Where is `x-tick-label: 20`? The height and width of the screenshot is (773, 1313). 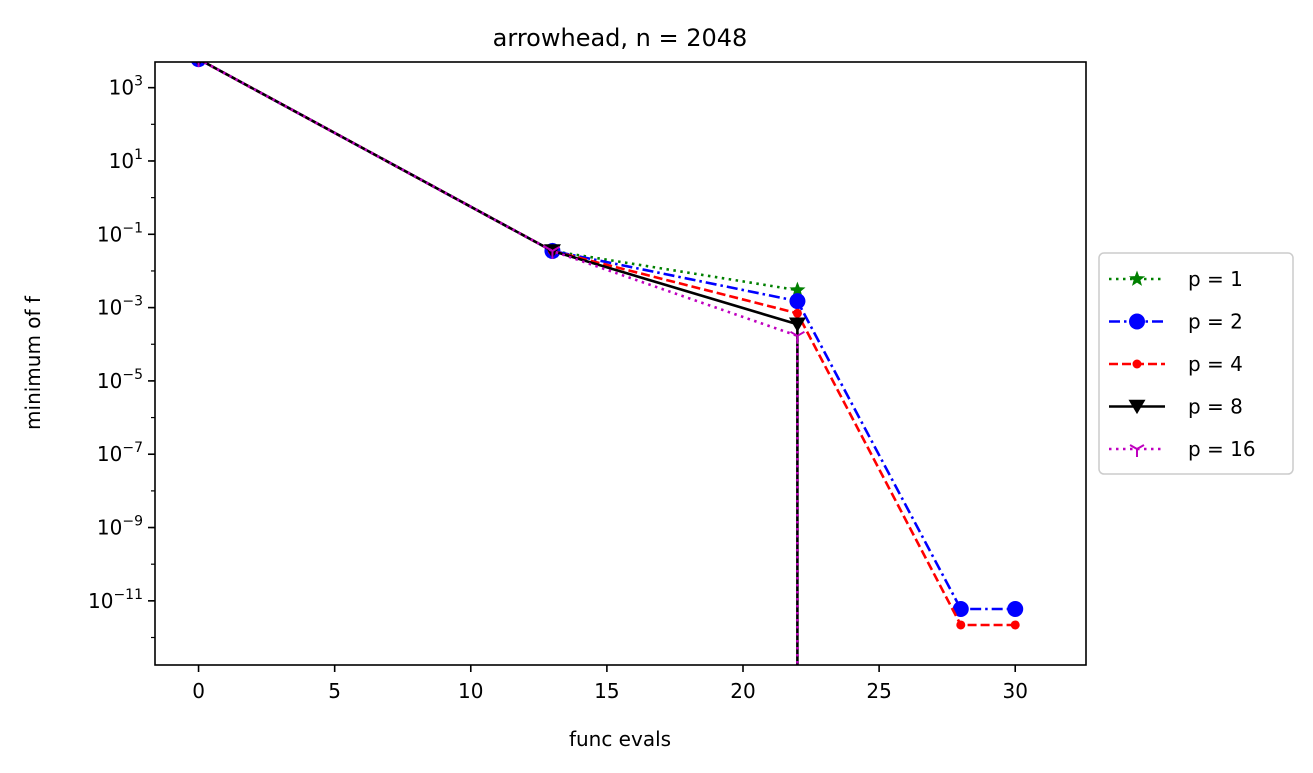 x-tick-label: 20 is located at coordinates (742, 691).